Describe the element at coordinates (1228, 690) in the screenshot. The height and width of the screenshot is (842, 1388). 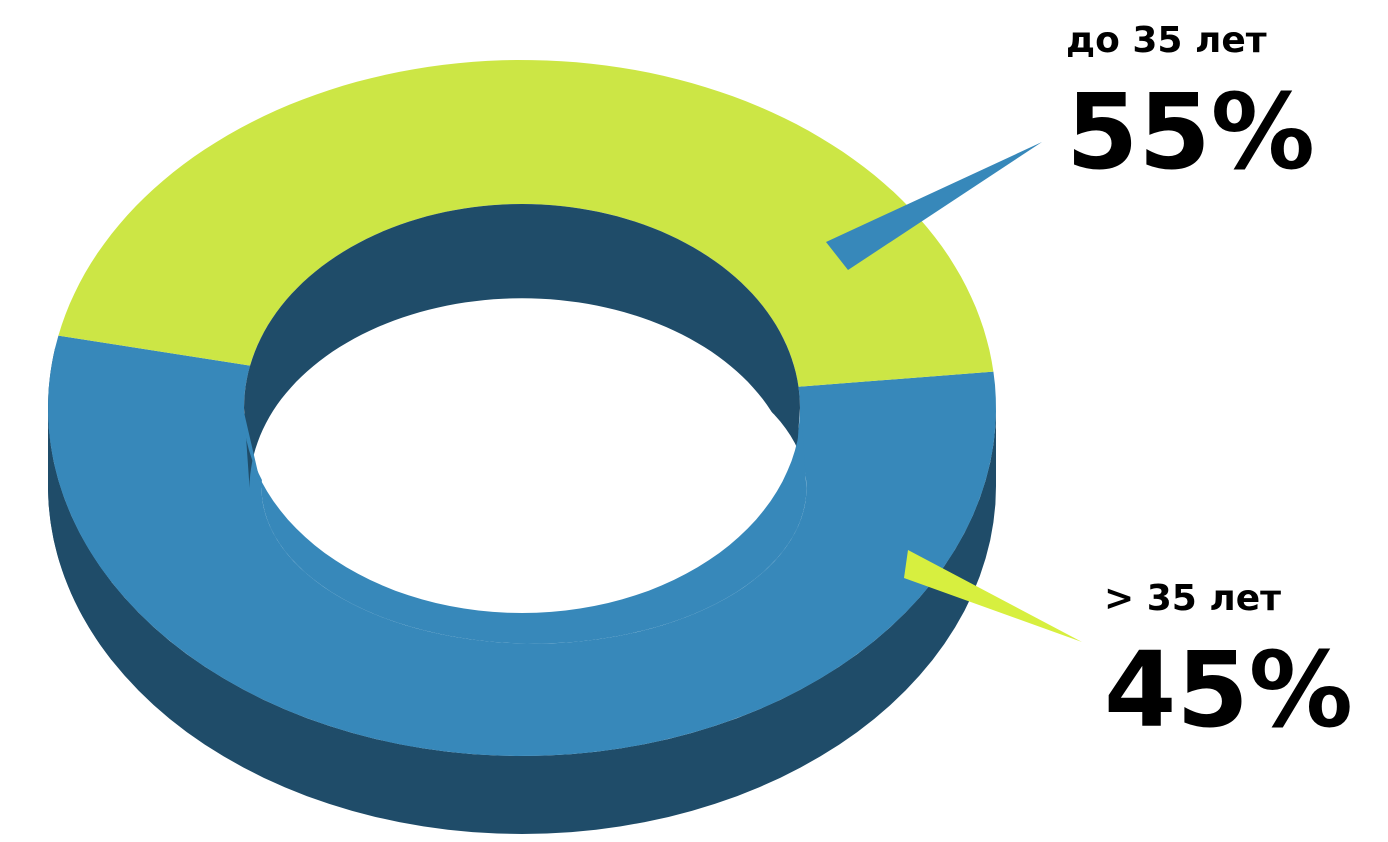
I see `slice-value-older: 45%` at that location.